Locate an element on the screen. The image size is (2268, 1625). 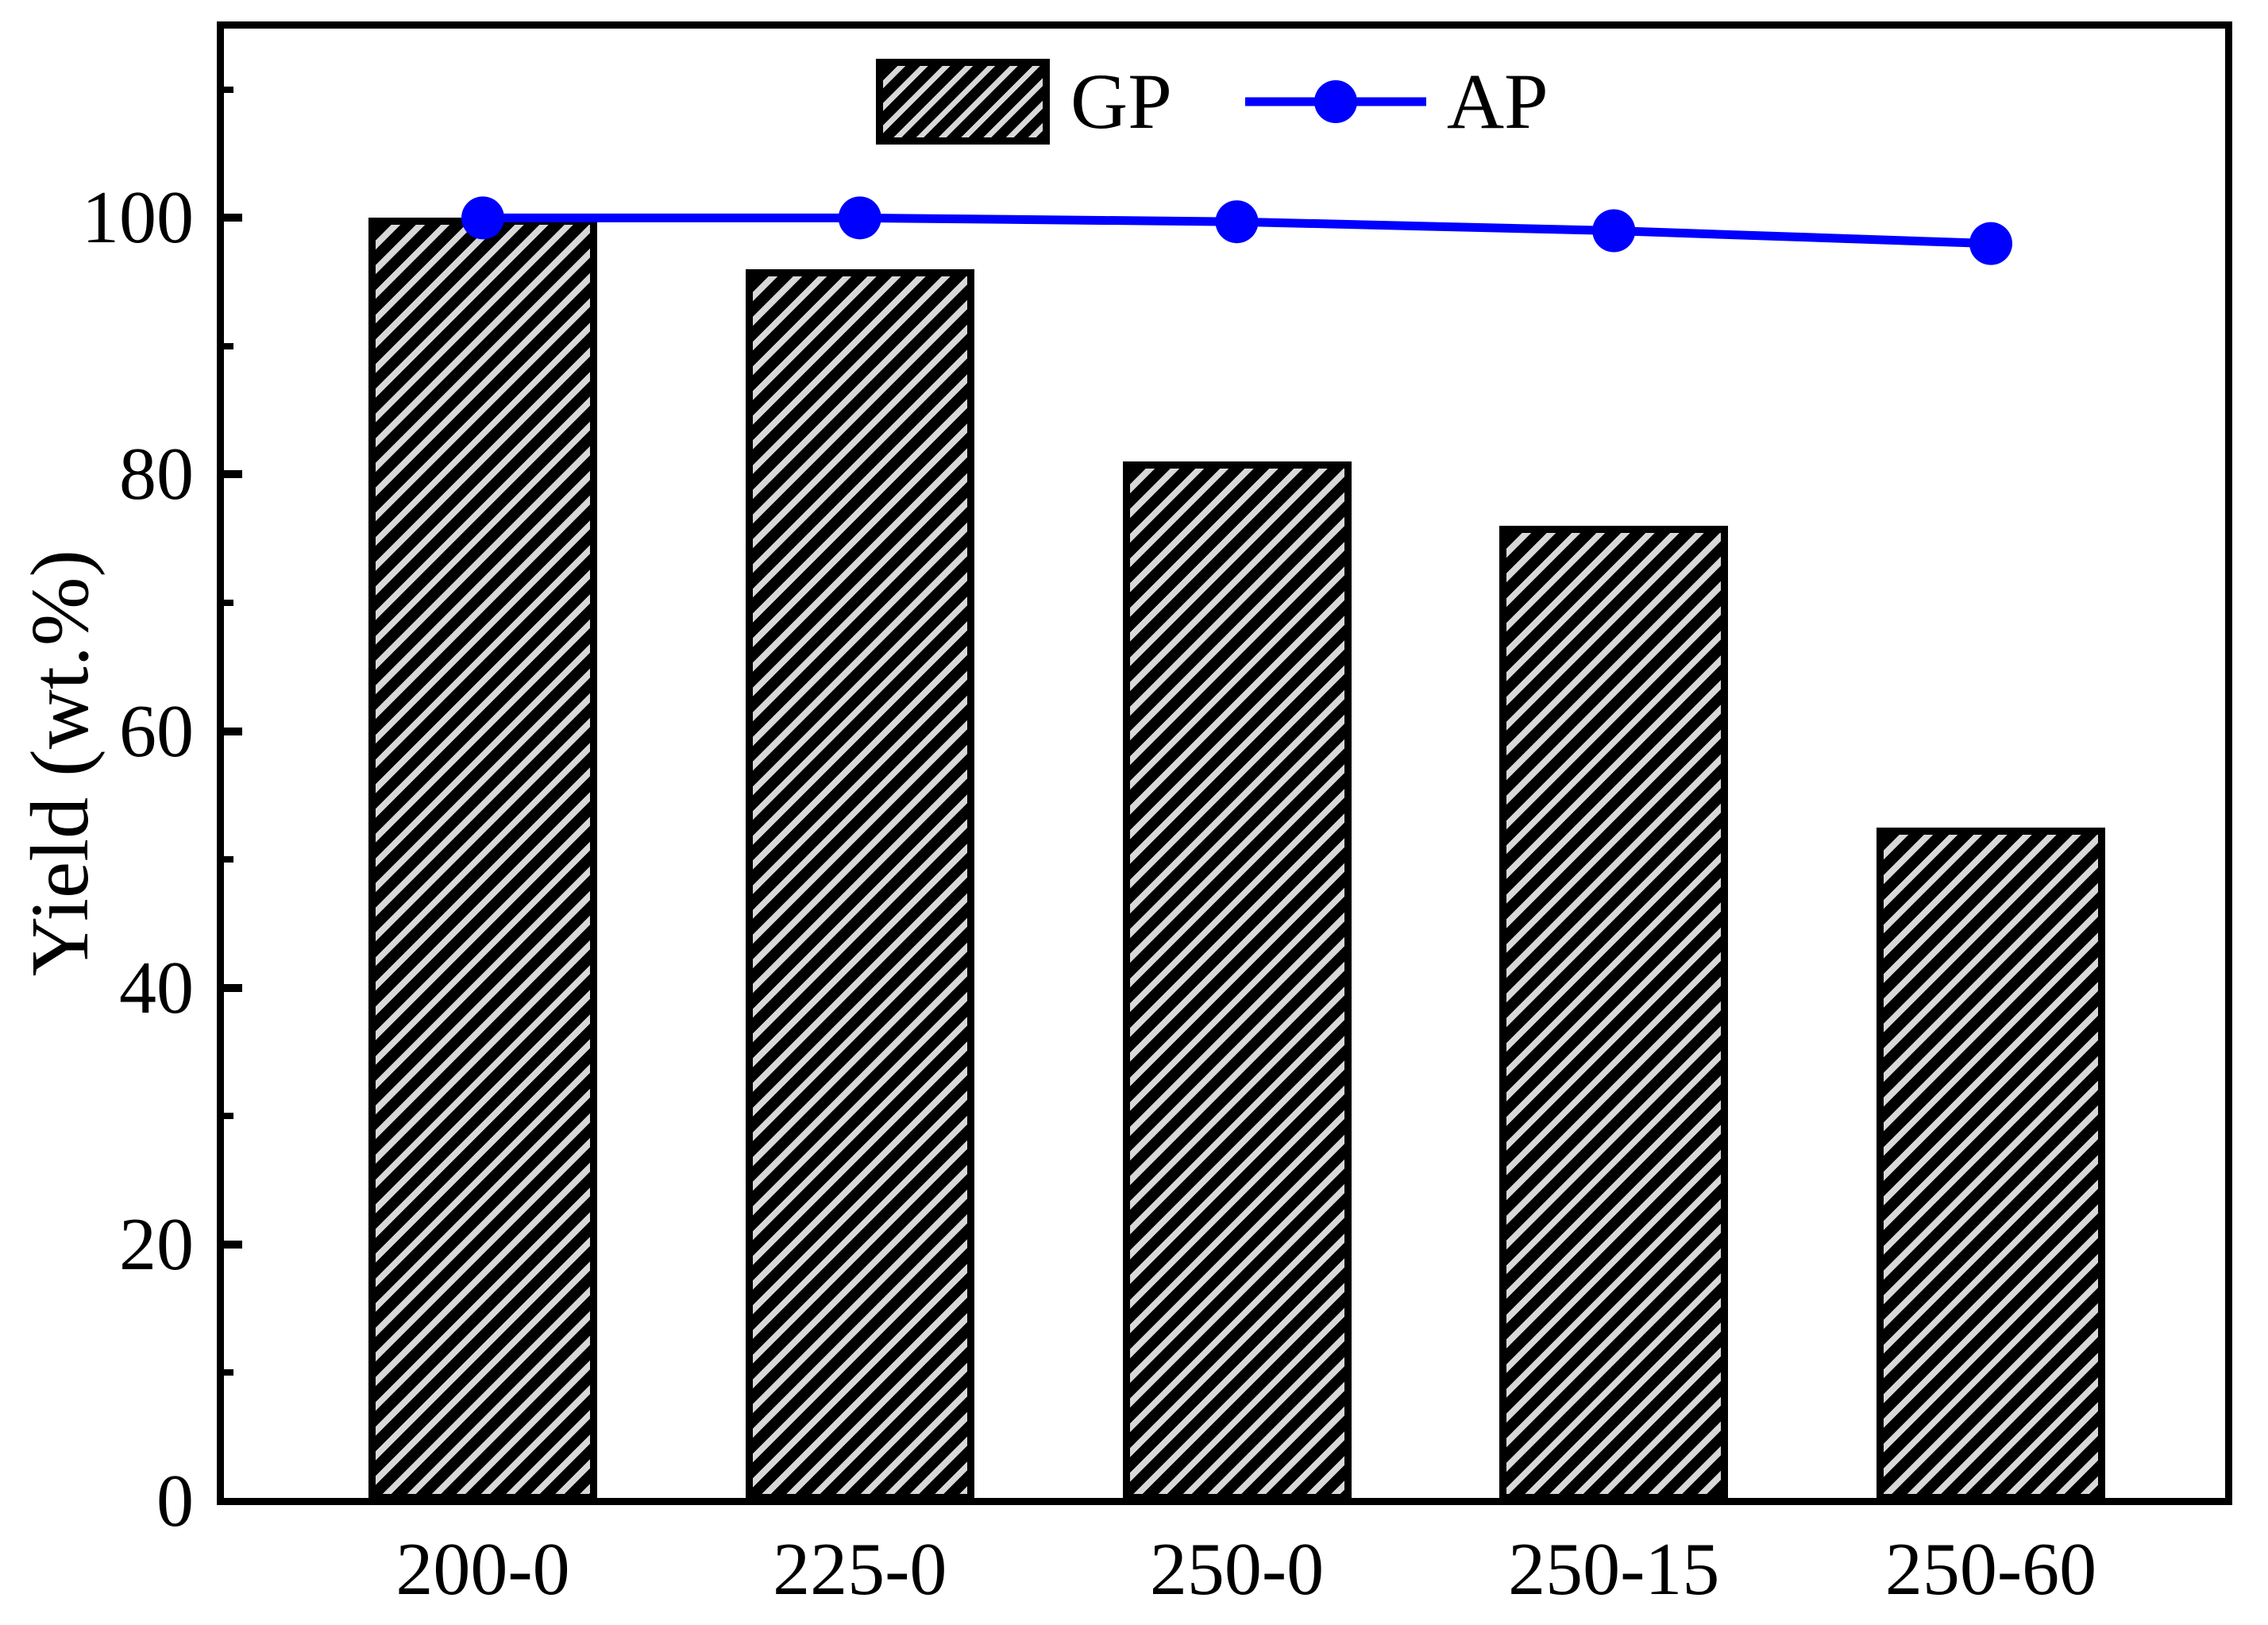
legend: GP AP is located at coordinates (1212, 101).